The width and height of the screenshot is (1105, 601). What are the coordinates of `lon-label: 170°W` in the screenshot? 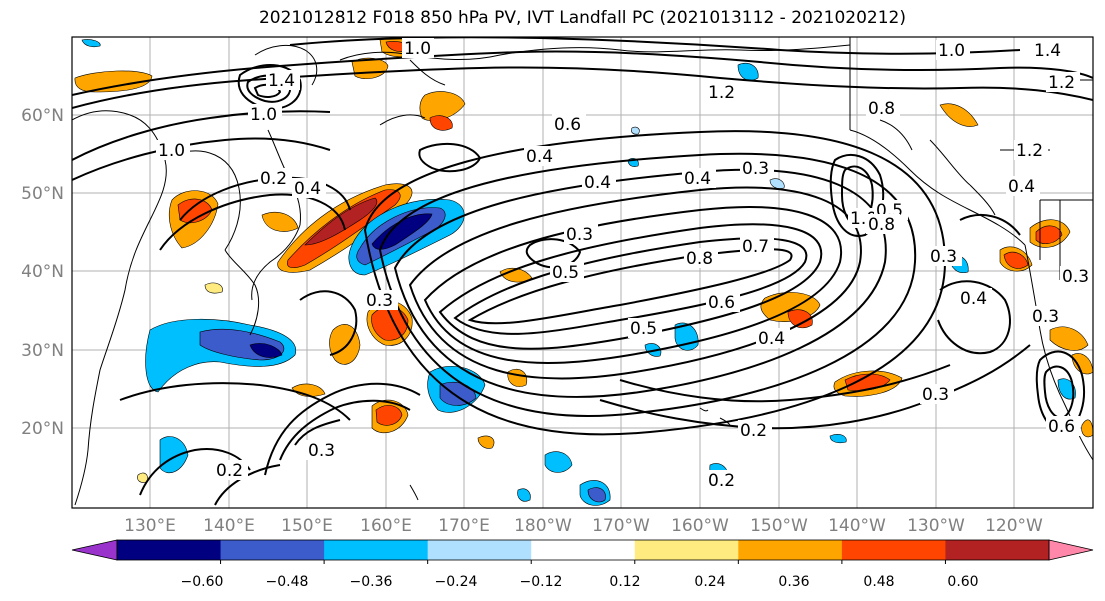 It's located at (621, 526).